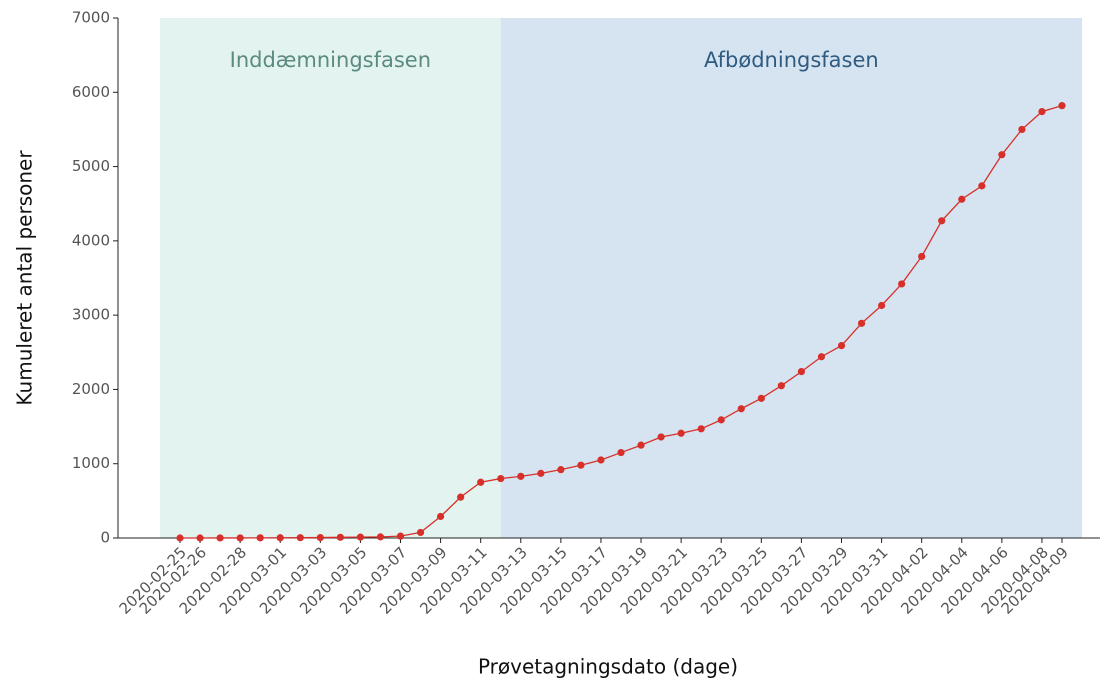  What do you see at coordinates (330, 60) in the screenshot?
I see `phase-label: Inddæmningsfasen` at bounding box center [330, 60].